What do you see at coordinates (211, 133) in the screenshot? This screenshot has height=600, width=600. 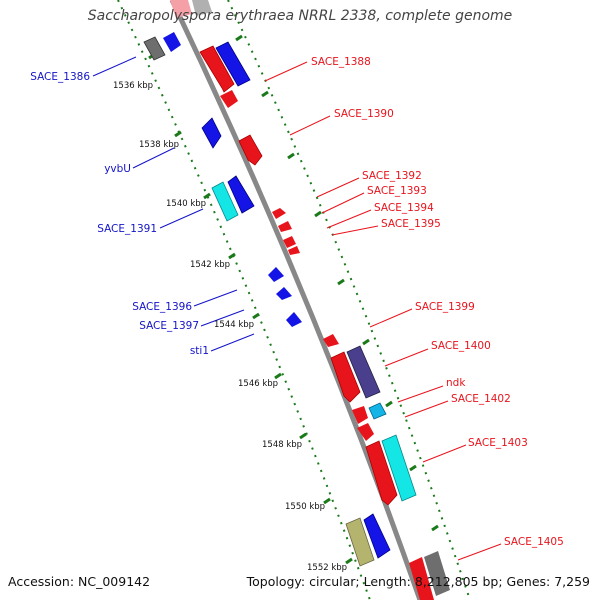 I see `gene-yvbU` at bounding box center [211, 133].